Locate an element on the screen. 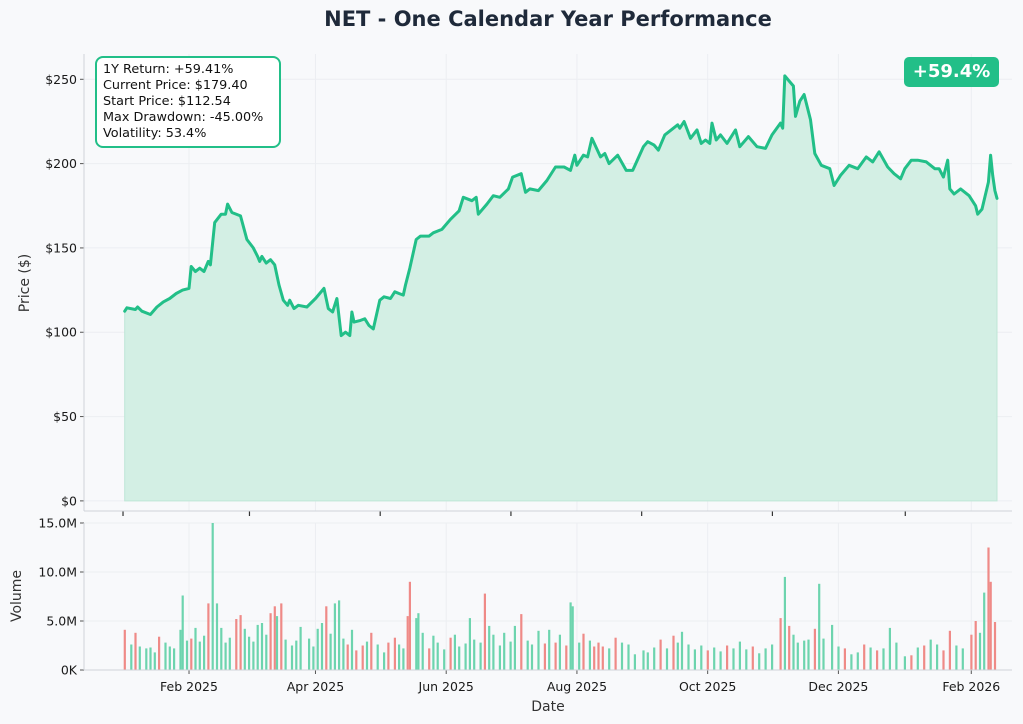  volume-y-tick-label: 0K is located at coordinates (69, 670).